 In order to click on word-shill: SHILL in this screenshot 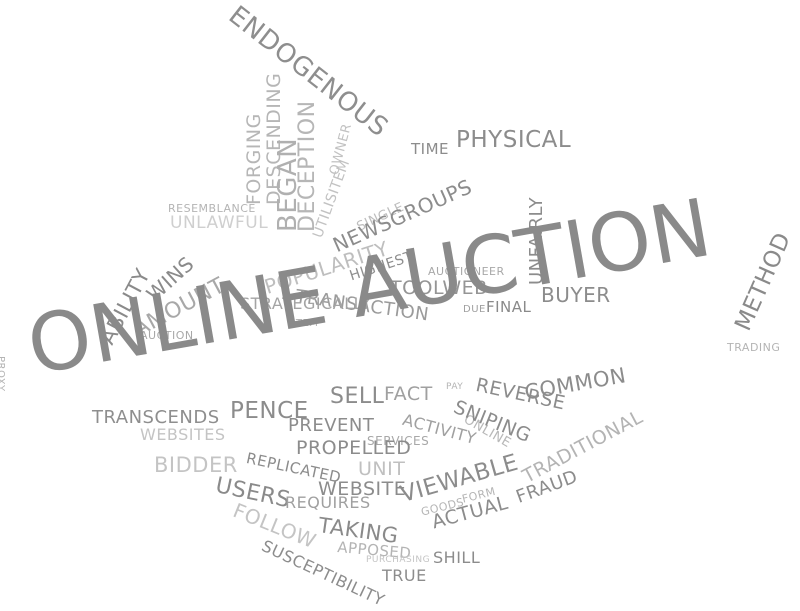, I will do `click(457, 557)`.